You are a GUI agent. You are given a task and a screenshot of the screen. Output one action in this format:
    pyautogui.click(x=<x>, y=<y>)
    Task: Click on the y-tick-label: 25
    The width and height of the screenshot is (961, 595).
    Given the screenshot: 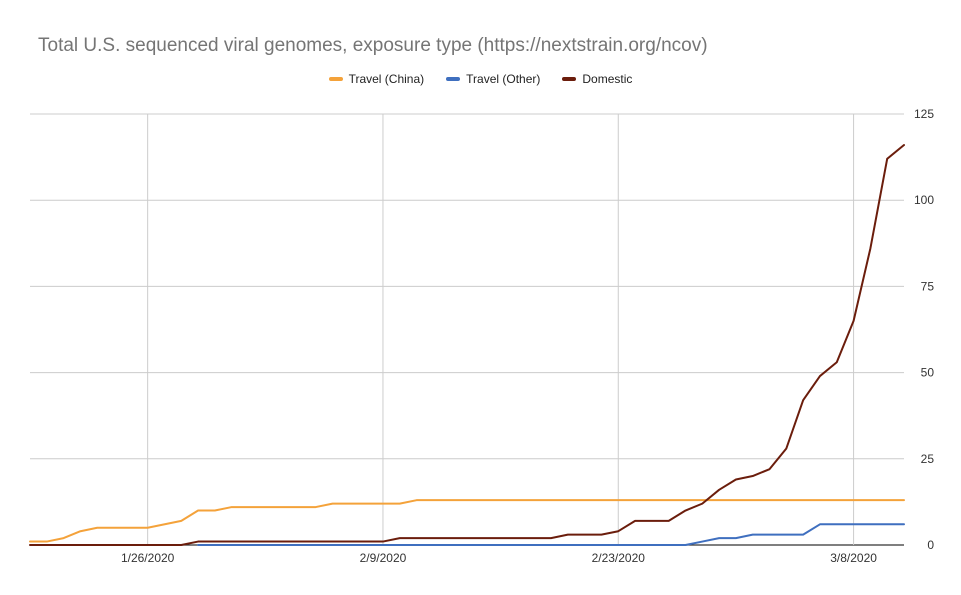 What is the action you would take?
    pyautogui.click(x=928, y=459)
    